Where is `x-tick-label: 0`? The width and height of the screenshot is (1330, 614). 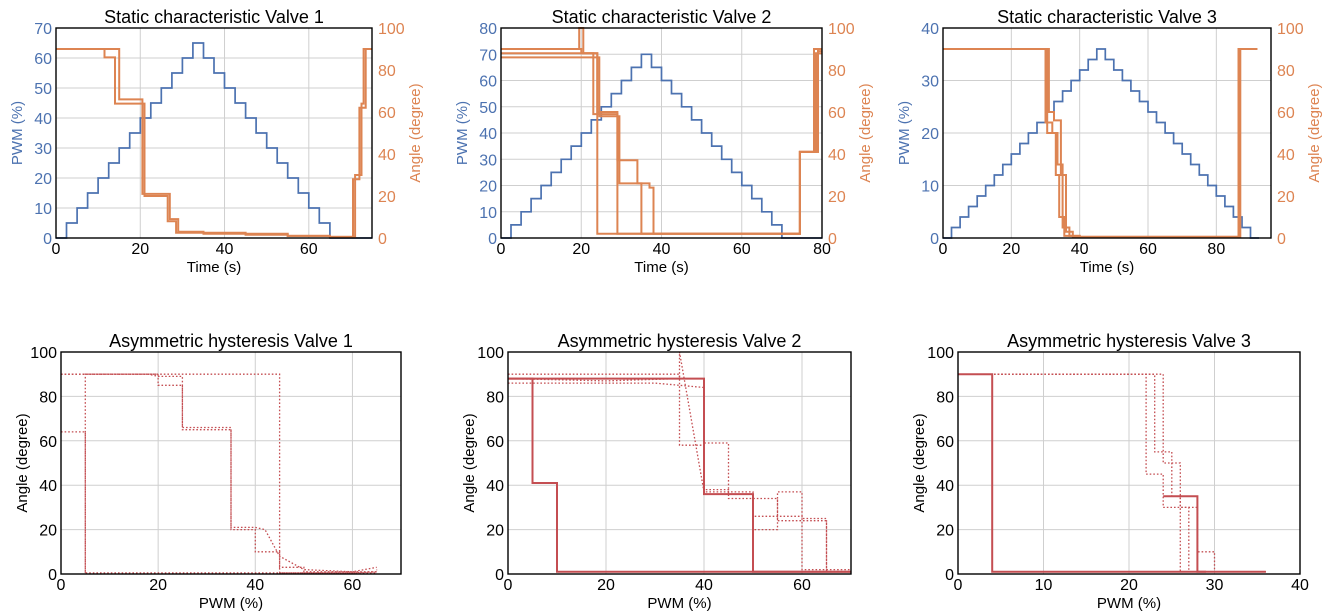 x-tick-label: 0 is located at coordinates (958, 585).